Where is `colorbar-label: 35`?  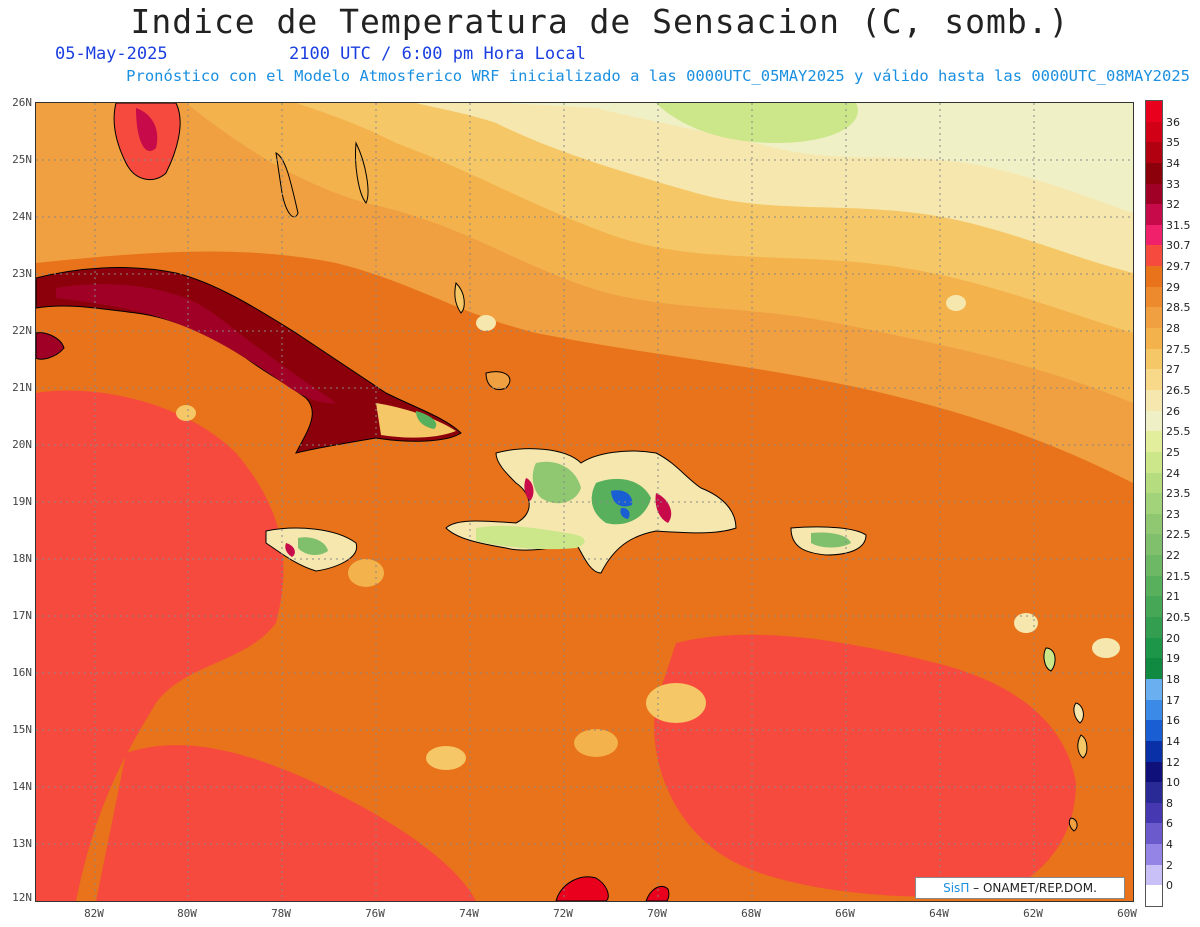 colorbar-label: 35 is located at coordinates (1173, 143).